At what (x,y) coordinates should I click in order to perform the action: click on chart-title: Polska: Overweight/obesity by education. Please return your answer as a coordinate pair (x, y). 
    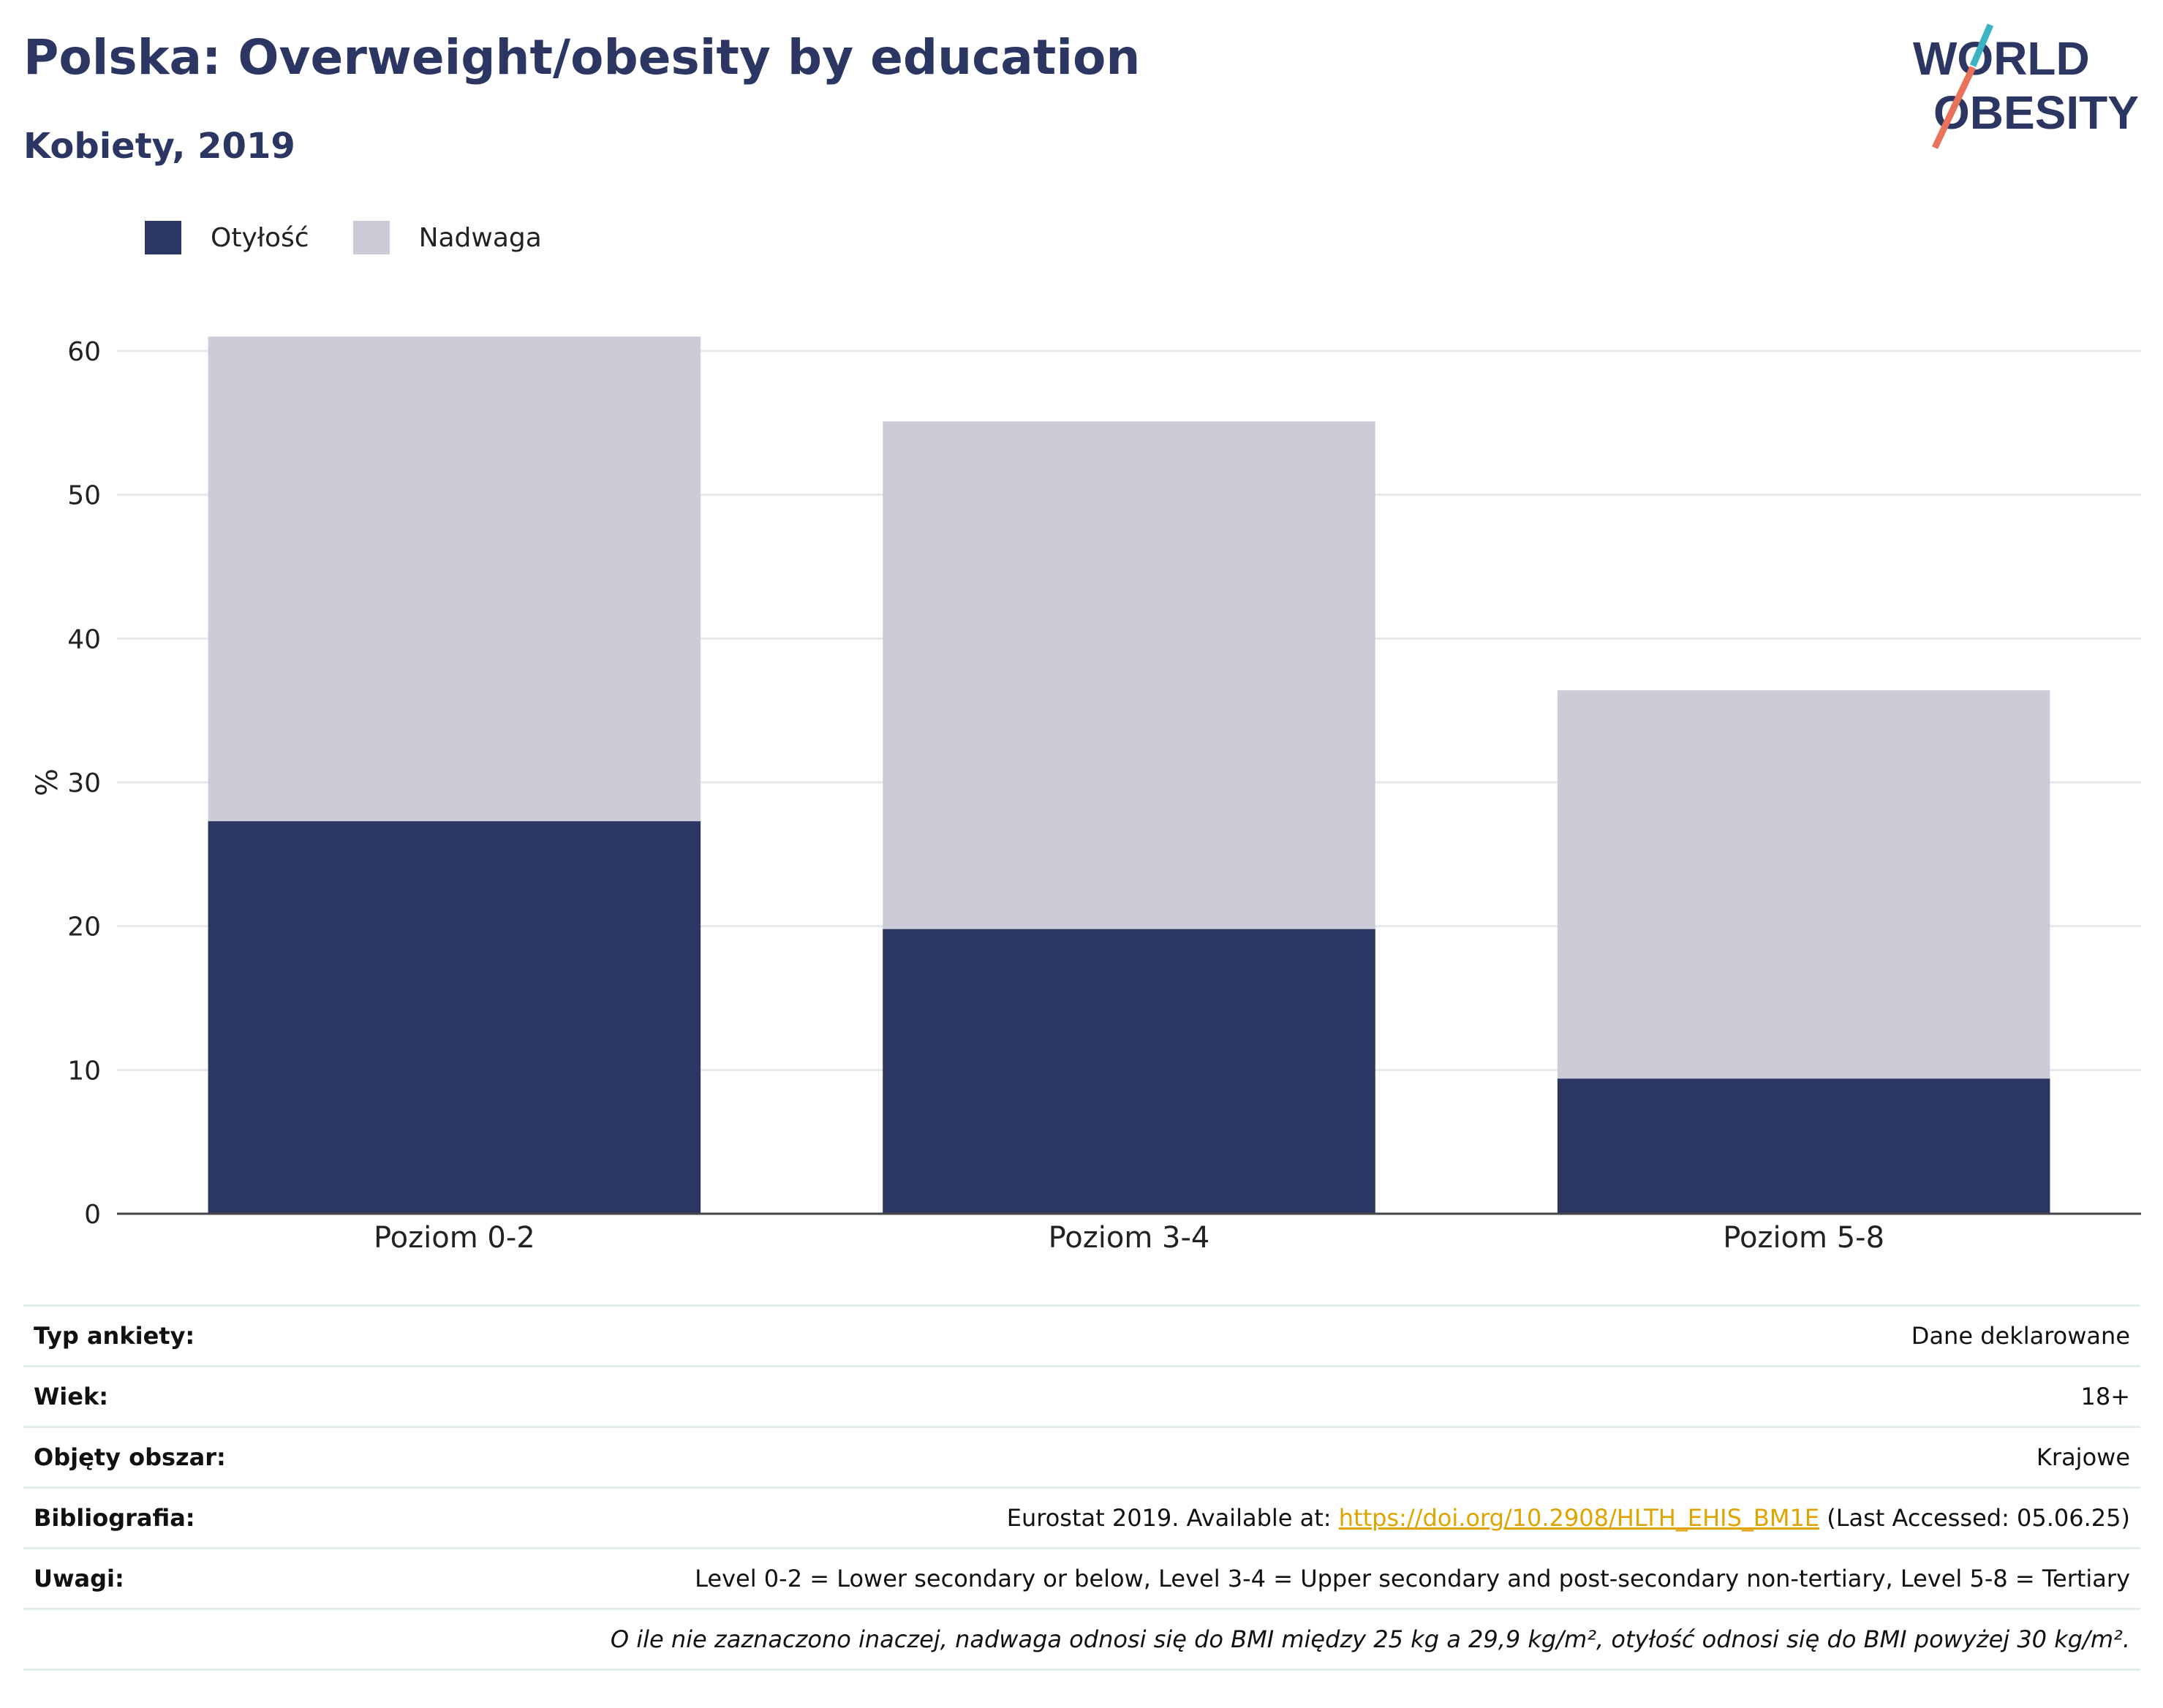
    Looking at the image, I should click on (582, 57).